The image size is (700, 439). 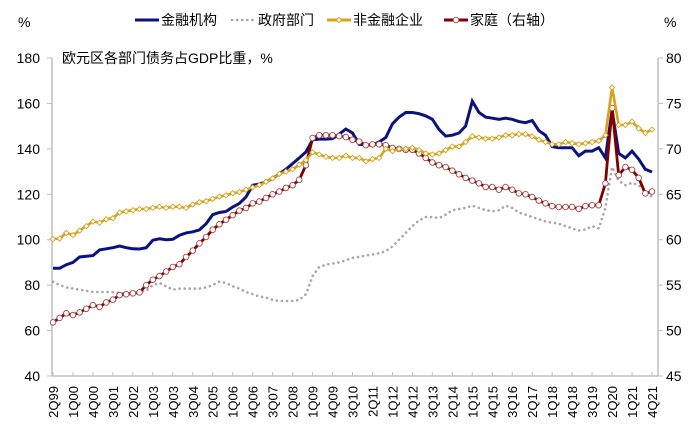 What do you see at coordinates (388, 20) in the screenshot?
I see `legend-label: 非金融企业` at bounding box center [388, 20].